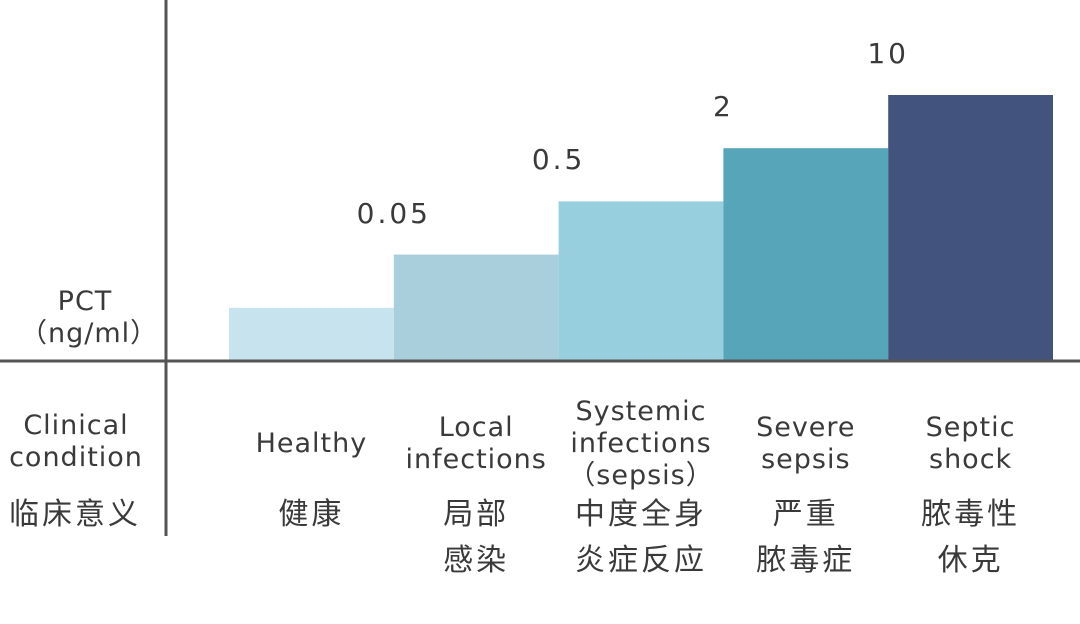  Describe the element at coordinates (970, 427) in the screenshot. I see `category-label-line: Septic` at that location.